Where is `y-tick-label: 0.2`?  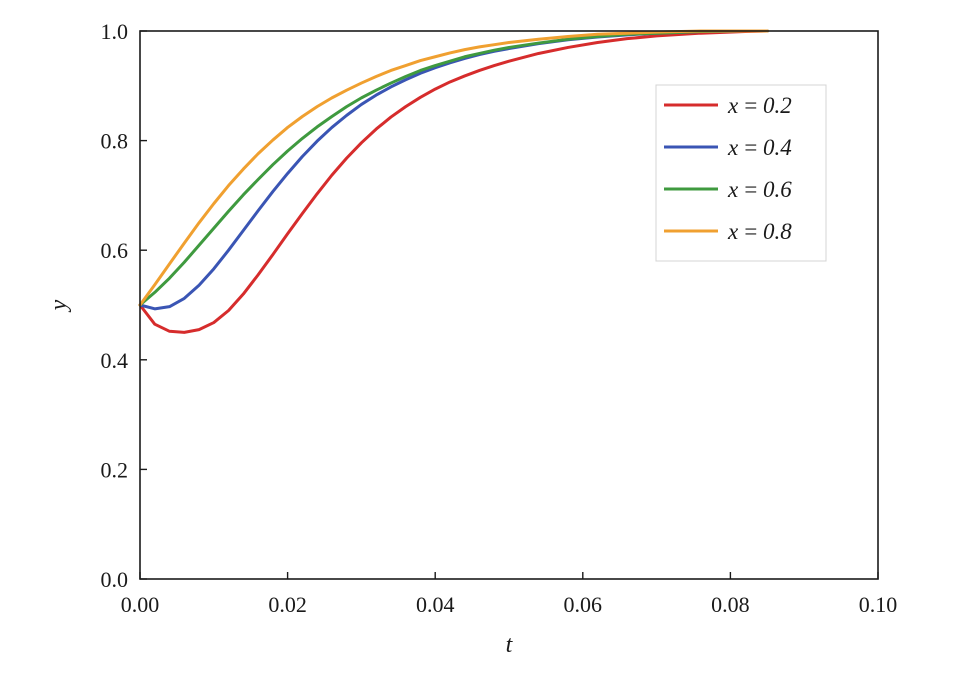
y-tick-label: 0.2 is located at coordinates (115, 469).